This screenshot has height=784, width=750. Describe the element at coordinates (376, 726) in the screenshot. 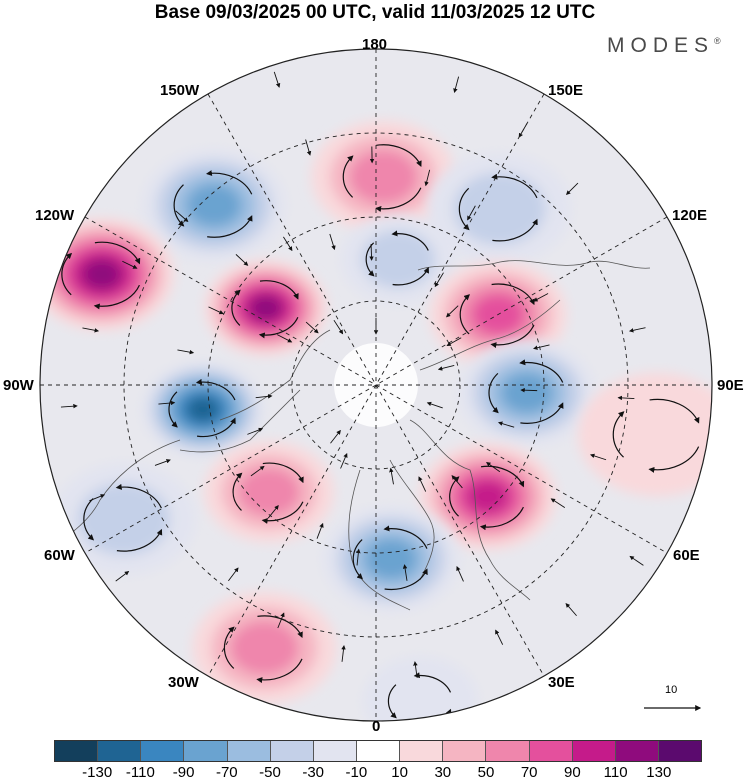

I see `lon-label-0: 0` at that location.